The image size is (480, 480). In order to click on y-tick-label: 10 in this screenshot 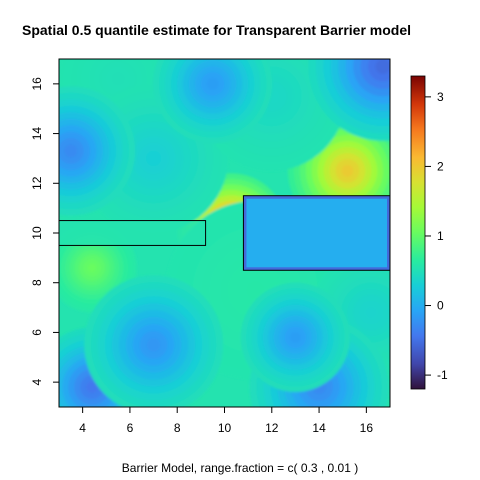, I will do `click(37, 233)`.